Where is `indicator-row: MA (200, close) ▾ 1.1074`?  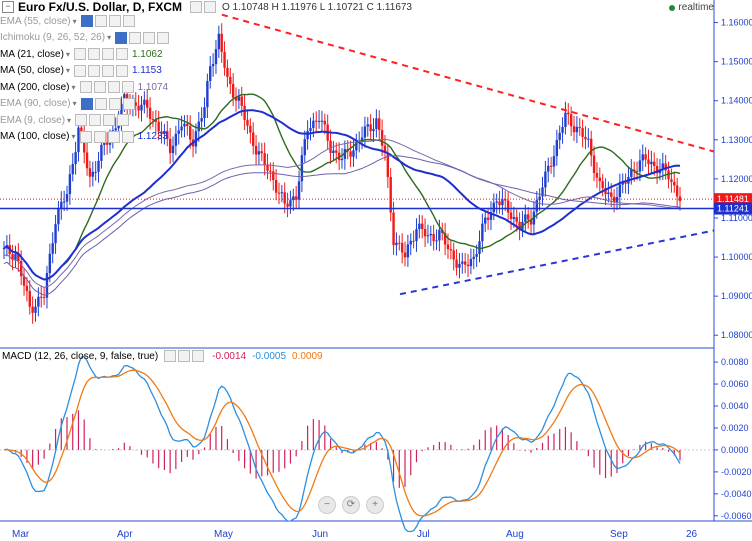
indicator-row: MA (200, close) ▾ 1.1074 is located at coordinates (84, 87).